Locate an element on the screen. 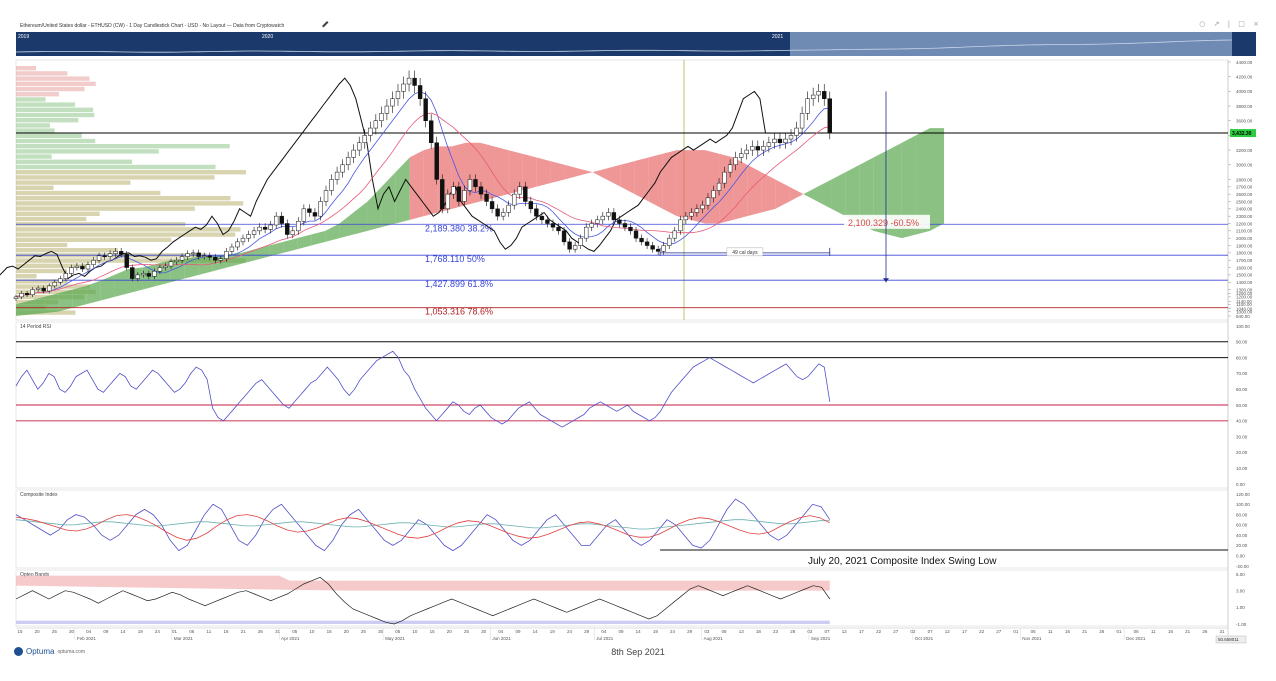 This screenshot has height=681, width=1276. fib-label-3: 1,053.316 78.6% is located at coordinates (459, 312).